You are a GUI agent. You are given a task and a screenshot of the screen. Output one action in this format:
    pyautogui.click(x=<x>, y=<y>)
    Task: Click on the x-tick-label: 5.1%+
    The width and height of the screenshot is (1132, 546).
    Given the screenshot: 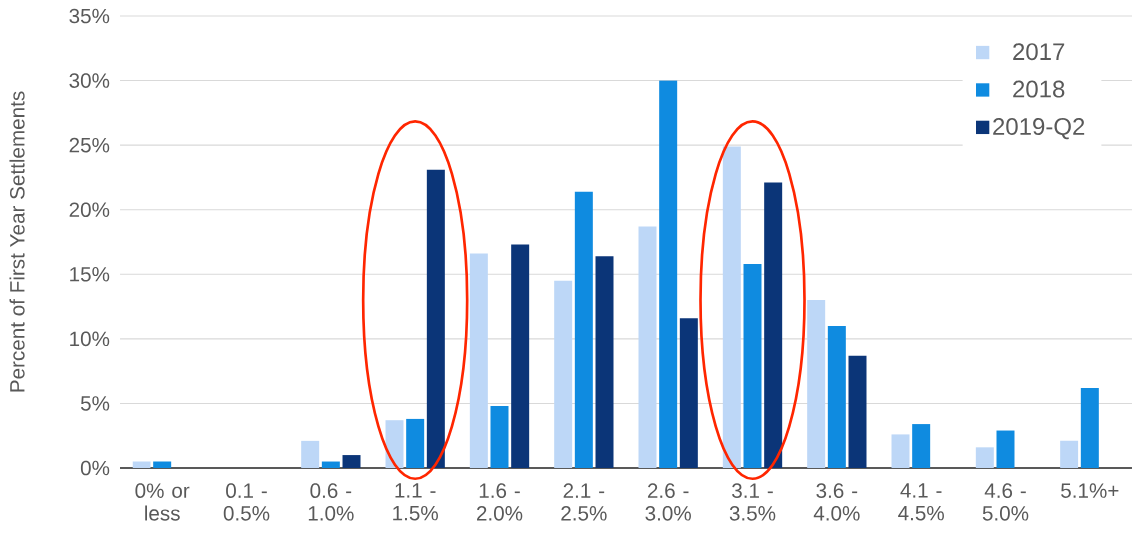 What is the action you would take?
    pyautogui.click(x=1090, y=490)
    